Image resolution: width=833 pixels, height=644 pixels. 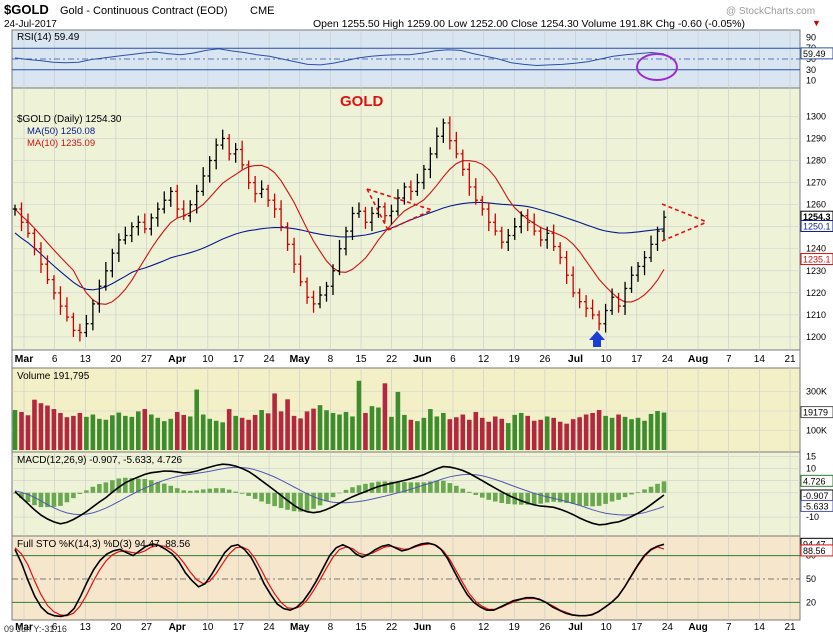 What do you see at coordinates (816, 23) in the screenshot?
I see `chevron-down-icon: ▼` at bounding box center [816, 23].